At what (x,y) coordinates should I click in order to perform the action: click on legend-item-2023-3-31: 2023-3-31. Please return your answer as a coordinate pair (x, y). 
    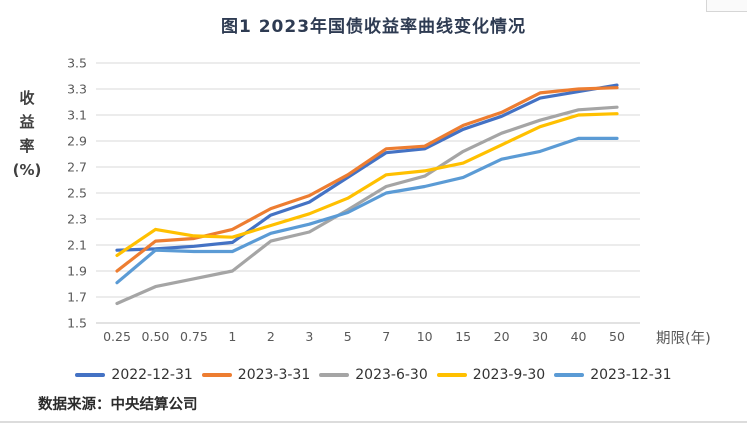
    Looking at the image, I should click on (256, 375).